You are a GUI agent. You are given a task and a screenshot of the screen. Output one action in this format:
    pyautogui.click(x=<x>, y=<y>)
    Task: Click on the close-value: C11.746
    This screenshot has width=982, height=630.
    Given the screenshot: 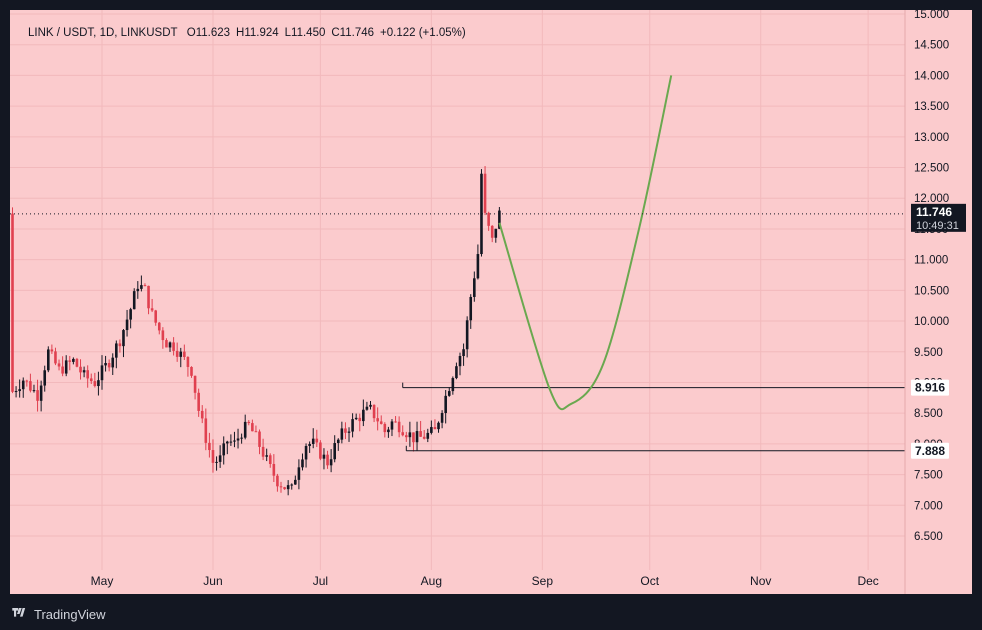 What is the action you would take?
    pyautogui.click(x=353, y=33)
    